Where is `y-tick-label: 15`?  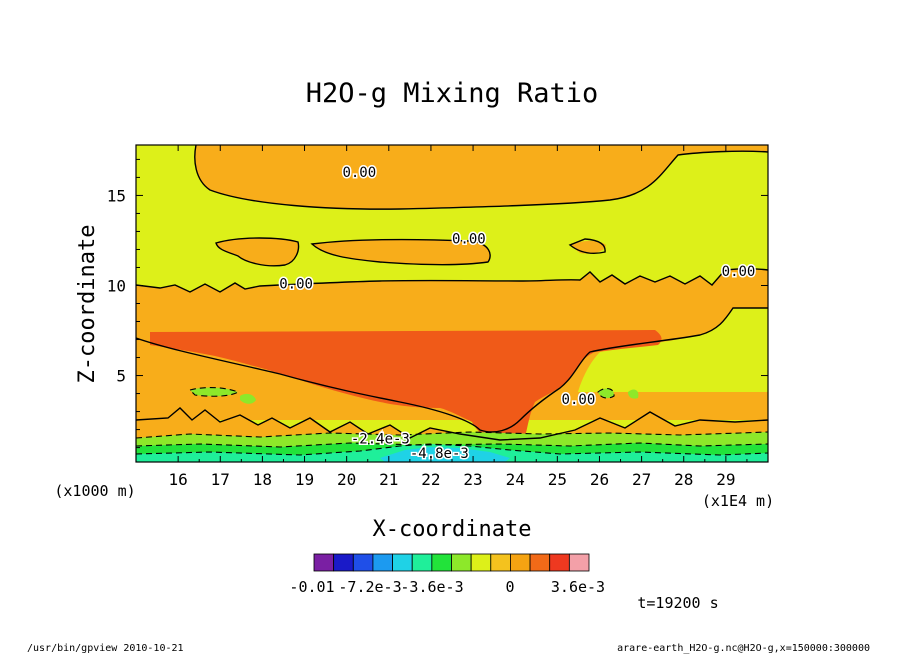 y-tick-label: 15 is located at coordinates (116, 195).